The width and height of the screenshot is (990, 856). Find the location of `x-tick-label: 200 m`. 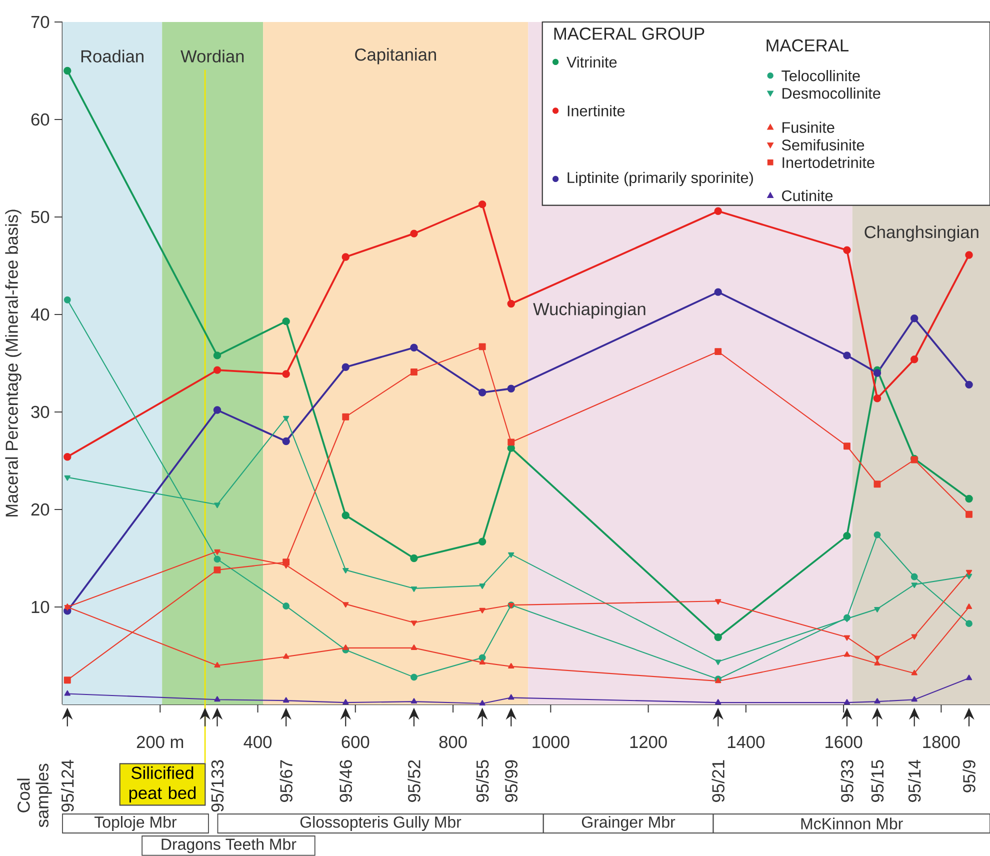

x-tick-label: 200 m is located at coordinates (160, 742).